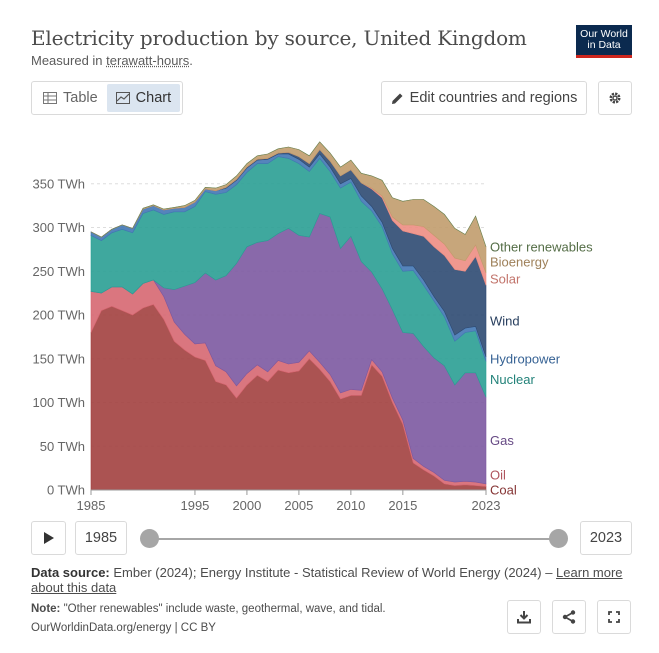  I want to click on gear-icon, so click(615, 98).